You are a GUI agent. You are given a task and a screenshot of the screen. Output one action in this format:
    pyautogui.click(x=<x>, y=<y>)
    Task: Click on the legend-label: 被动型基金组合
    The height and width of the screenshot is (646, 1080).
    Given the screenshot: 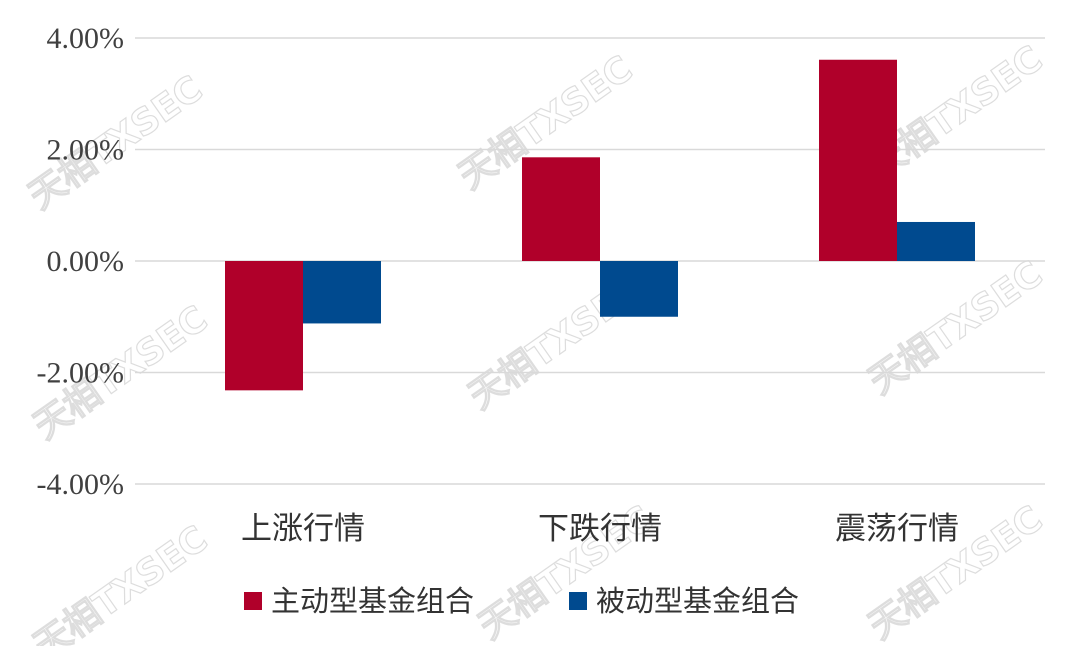 What is the action you would take?
    pyautogui.click(x=697, y=601)
    